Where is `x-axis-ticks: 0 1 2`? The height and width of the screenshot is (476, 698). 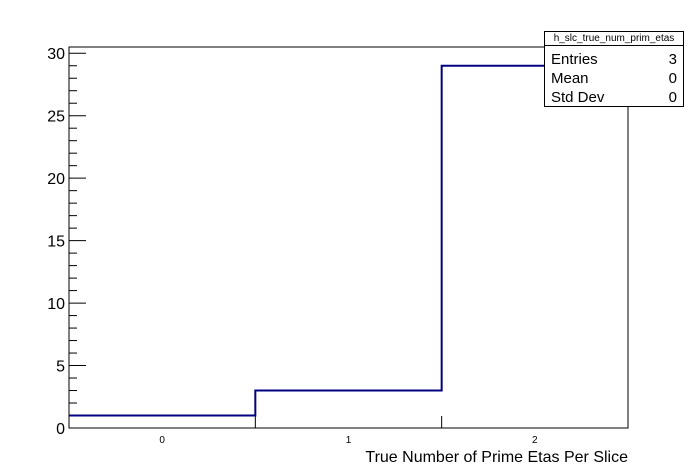
x-axis-ticks: 0 1 2 is located at coordinates (348, 431).